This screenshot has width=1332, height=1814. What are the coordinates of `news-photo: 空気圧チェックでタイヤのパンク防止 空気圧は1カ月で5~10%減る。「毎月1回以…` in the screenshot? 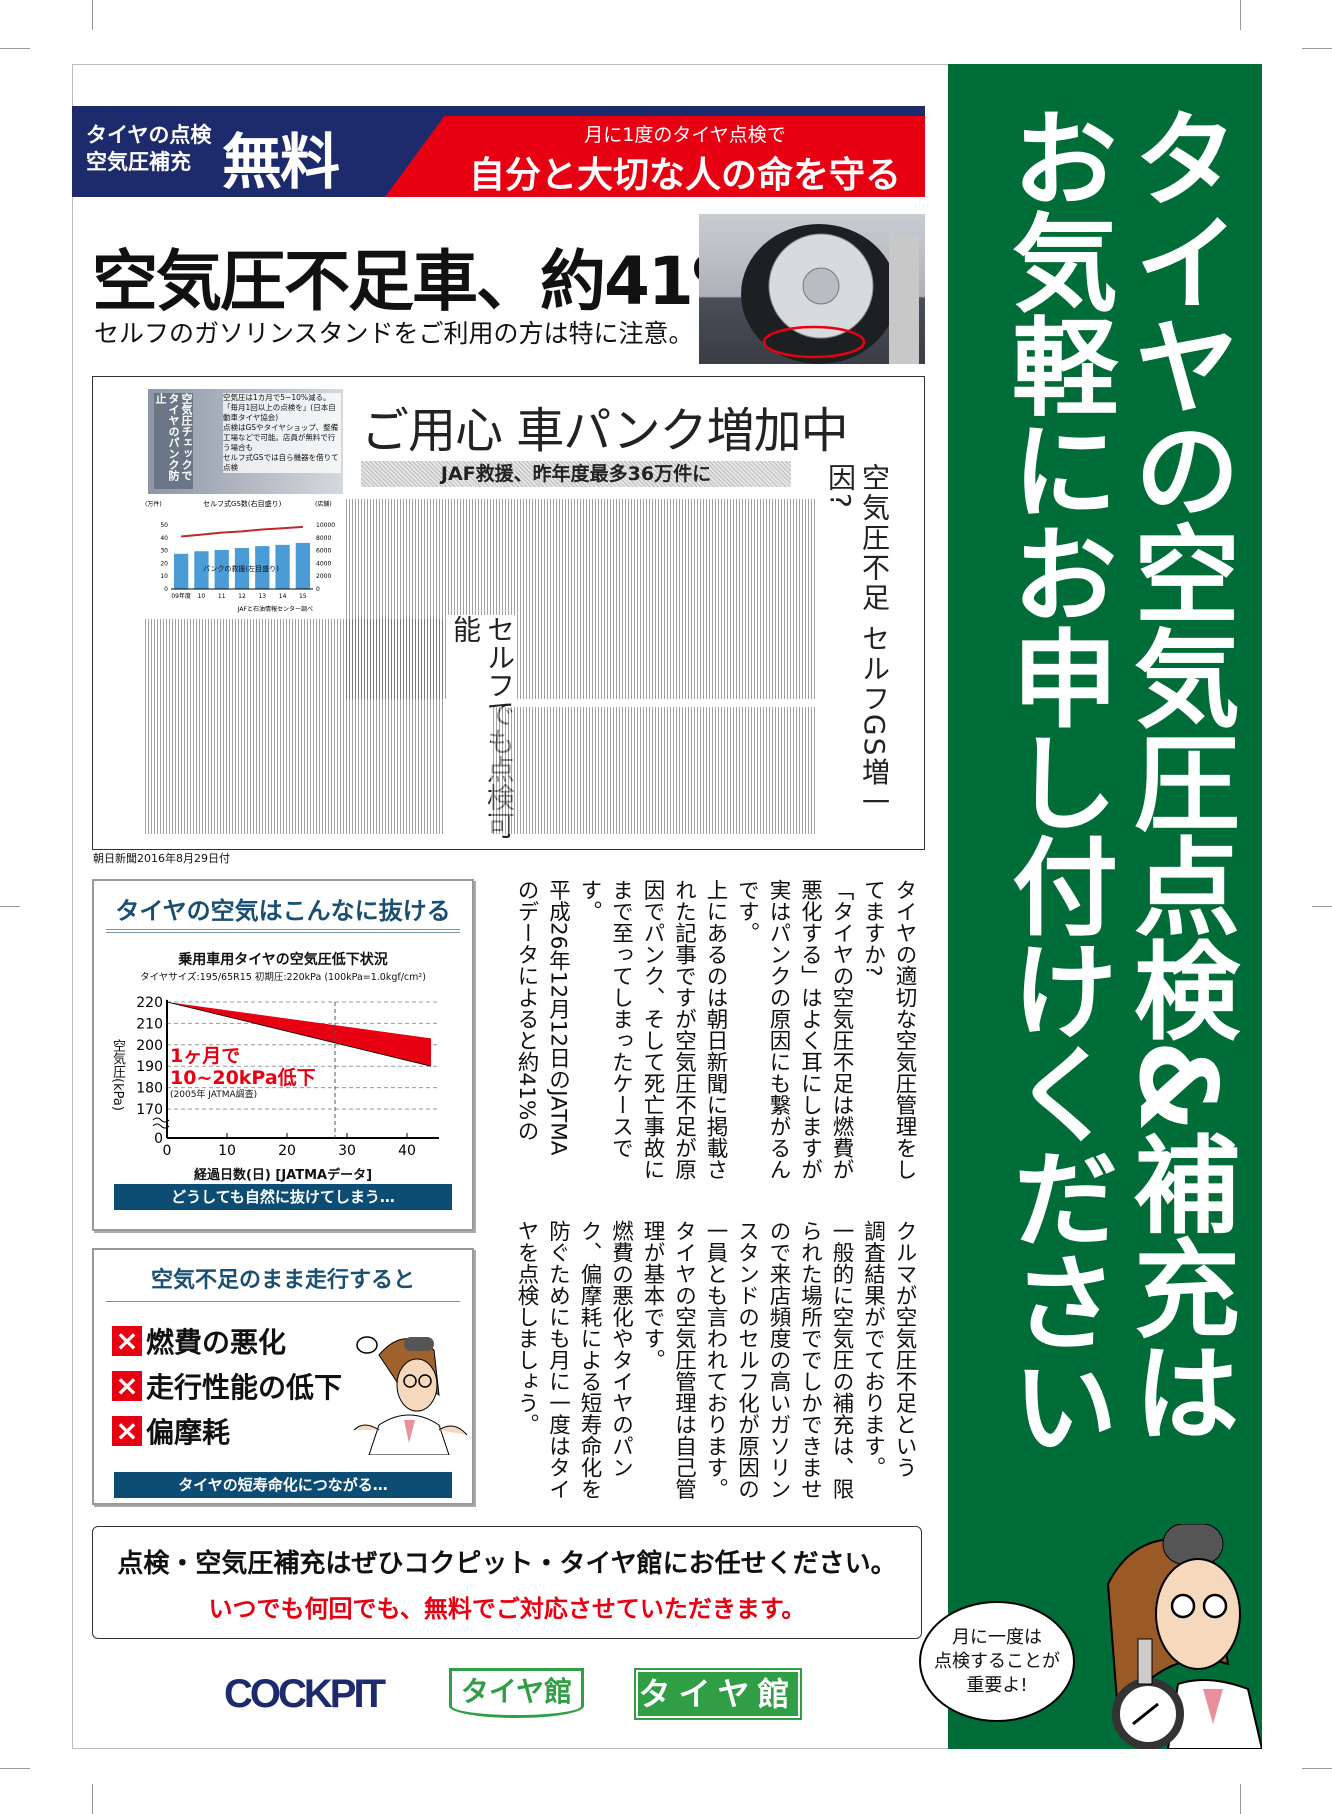 It's located at (245, 441).